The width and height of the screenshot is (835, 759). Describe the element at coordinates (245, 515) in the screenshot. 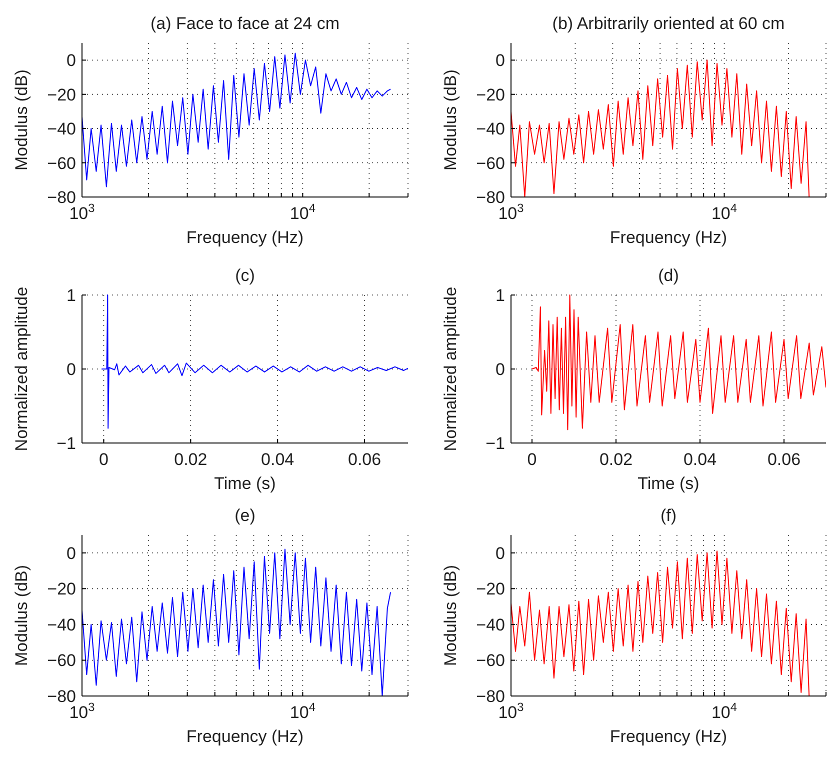

I see `chart-title: (e)` at that location.